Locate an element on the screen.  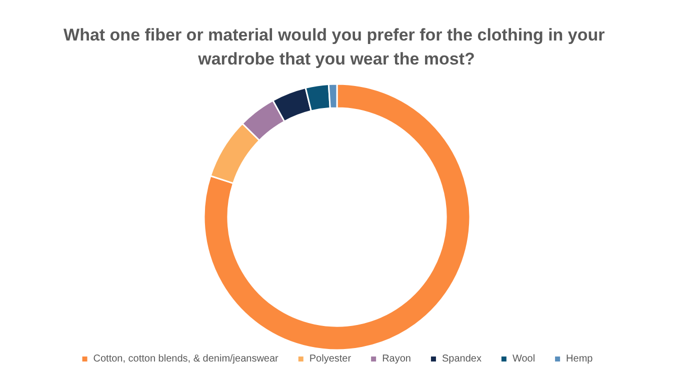
legend-label: Wool is located at coordinates (524, 359).